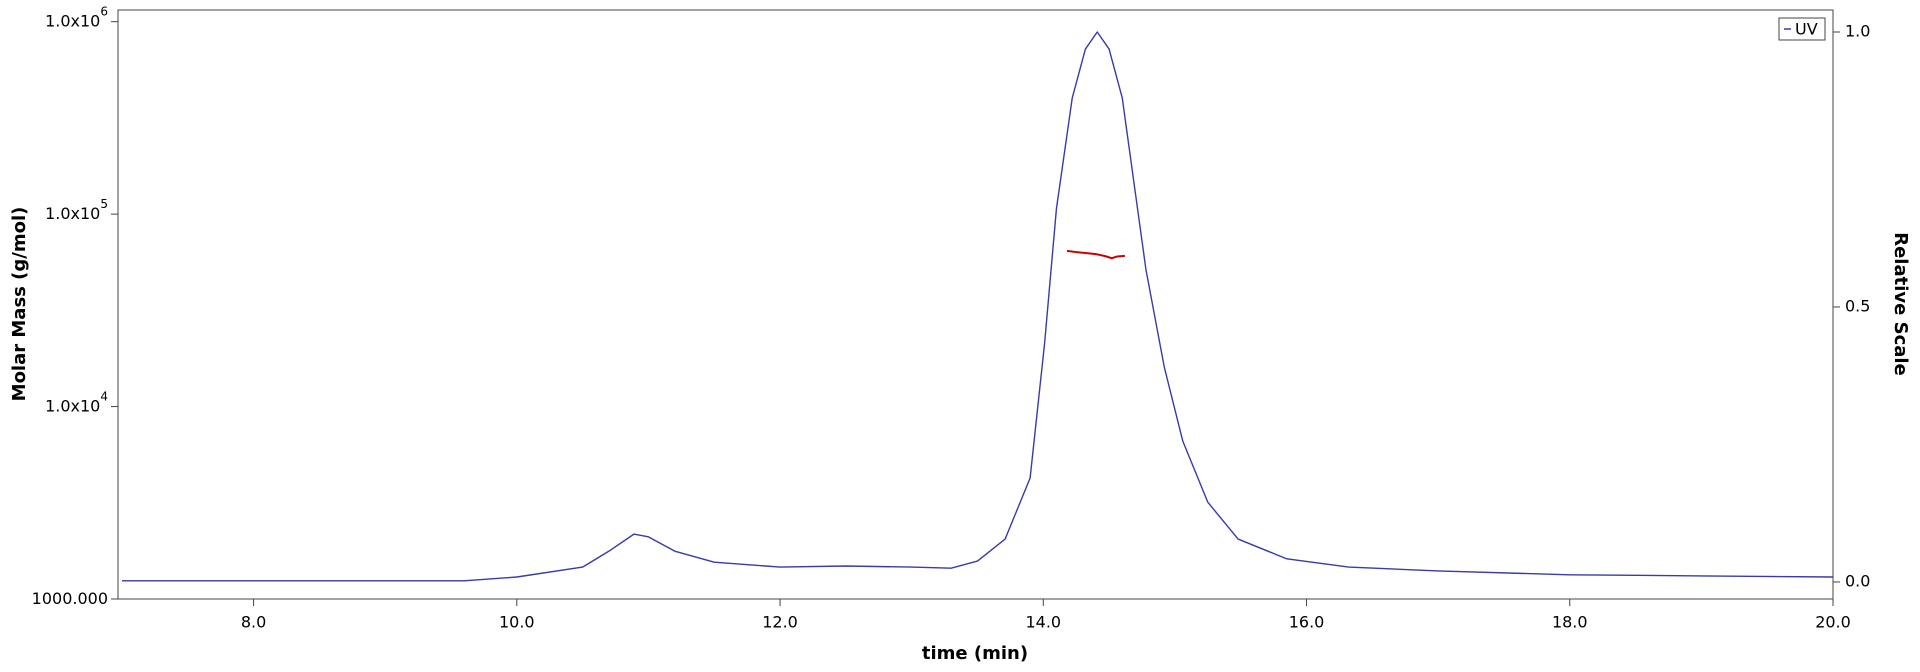 The image size is (1920, 672). Describe the element at coordinates (780, 622) in the screenshot. I see `x-tick-label: 12.0` at that location.